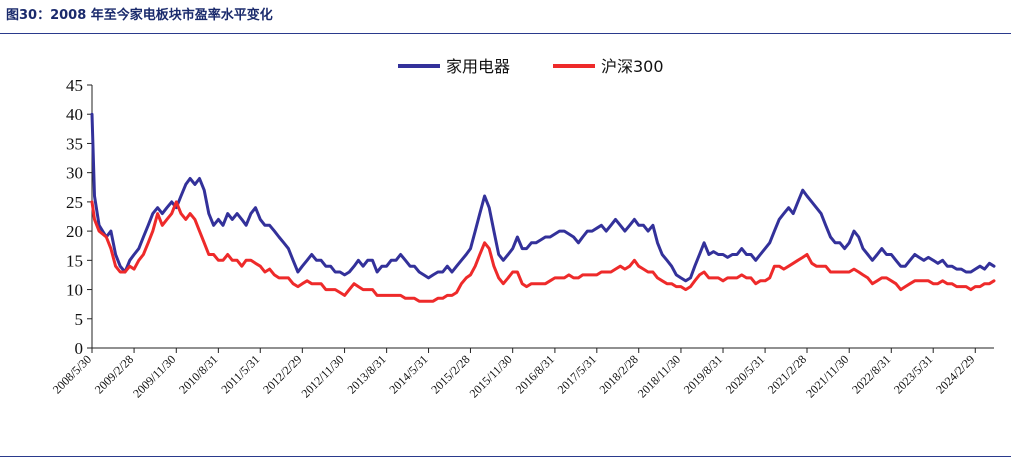 This screenshot has height=462, width=1011. What do you see at coordinates (74, 231) in the screenshot?
I see `y-tick-label: 20` at bounding box center [74, 231].